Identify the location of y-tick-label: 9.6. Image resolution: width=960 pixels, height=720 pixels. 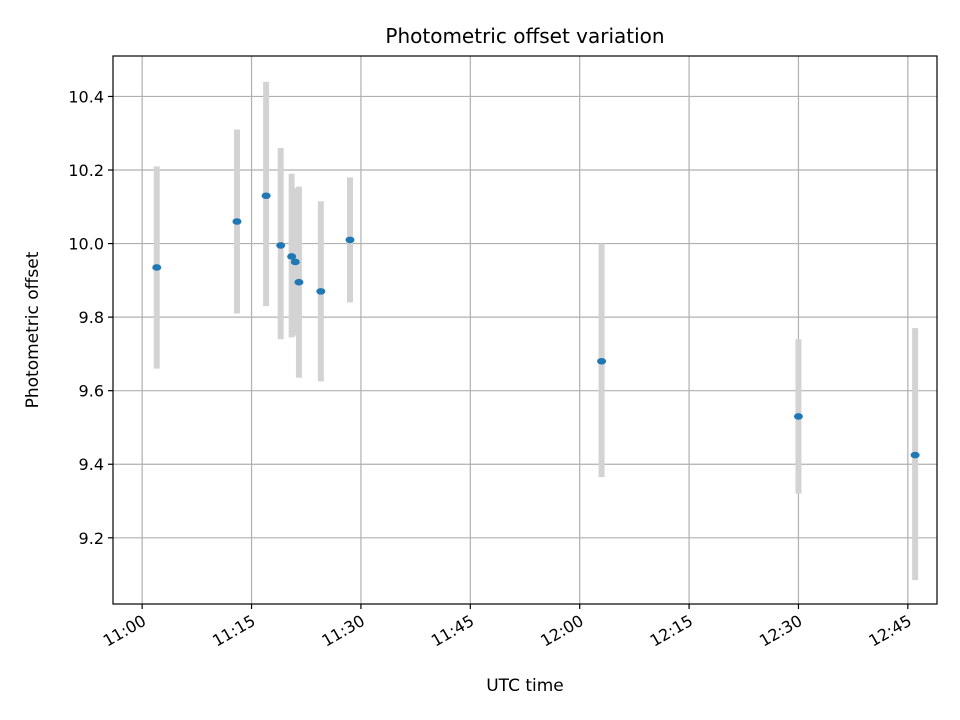
(91, 391).